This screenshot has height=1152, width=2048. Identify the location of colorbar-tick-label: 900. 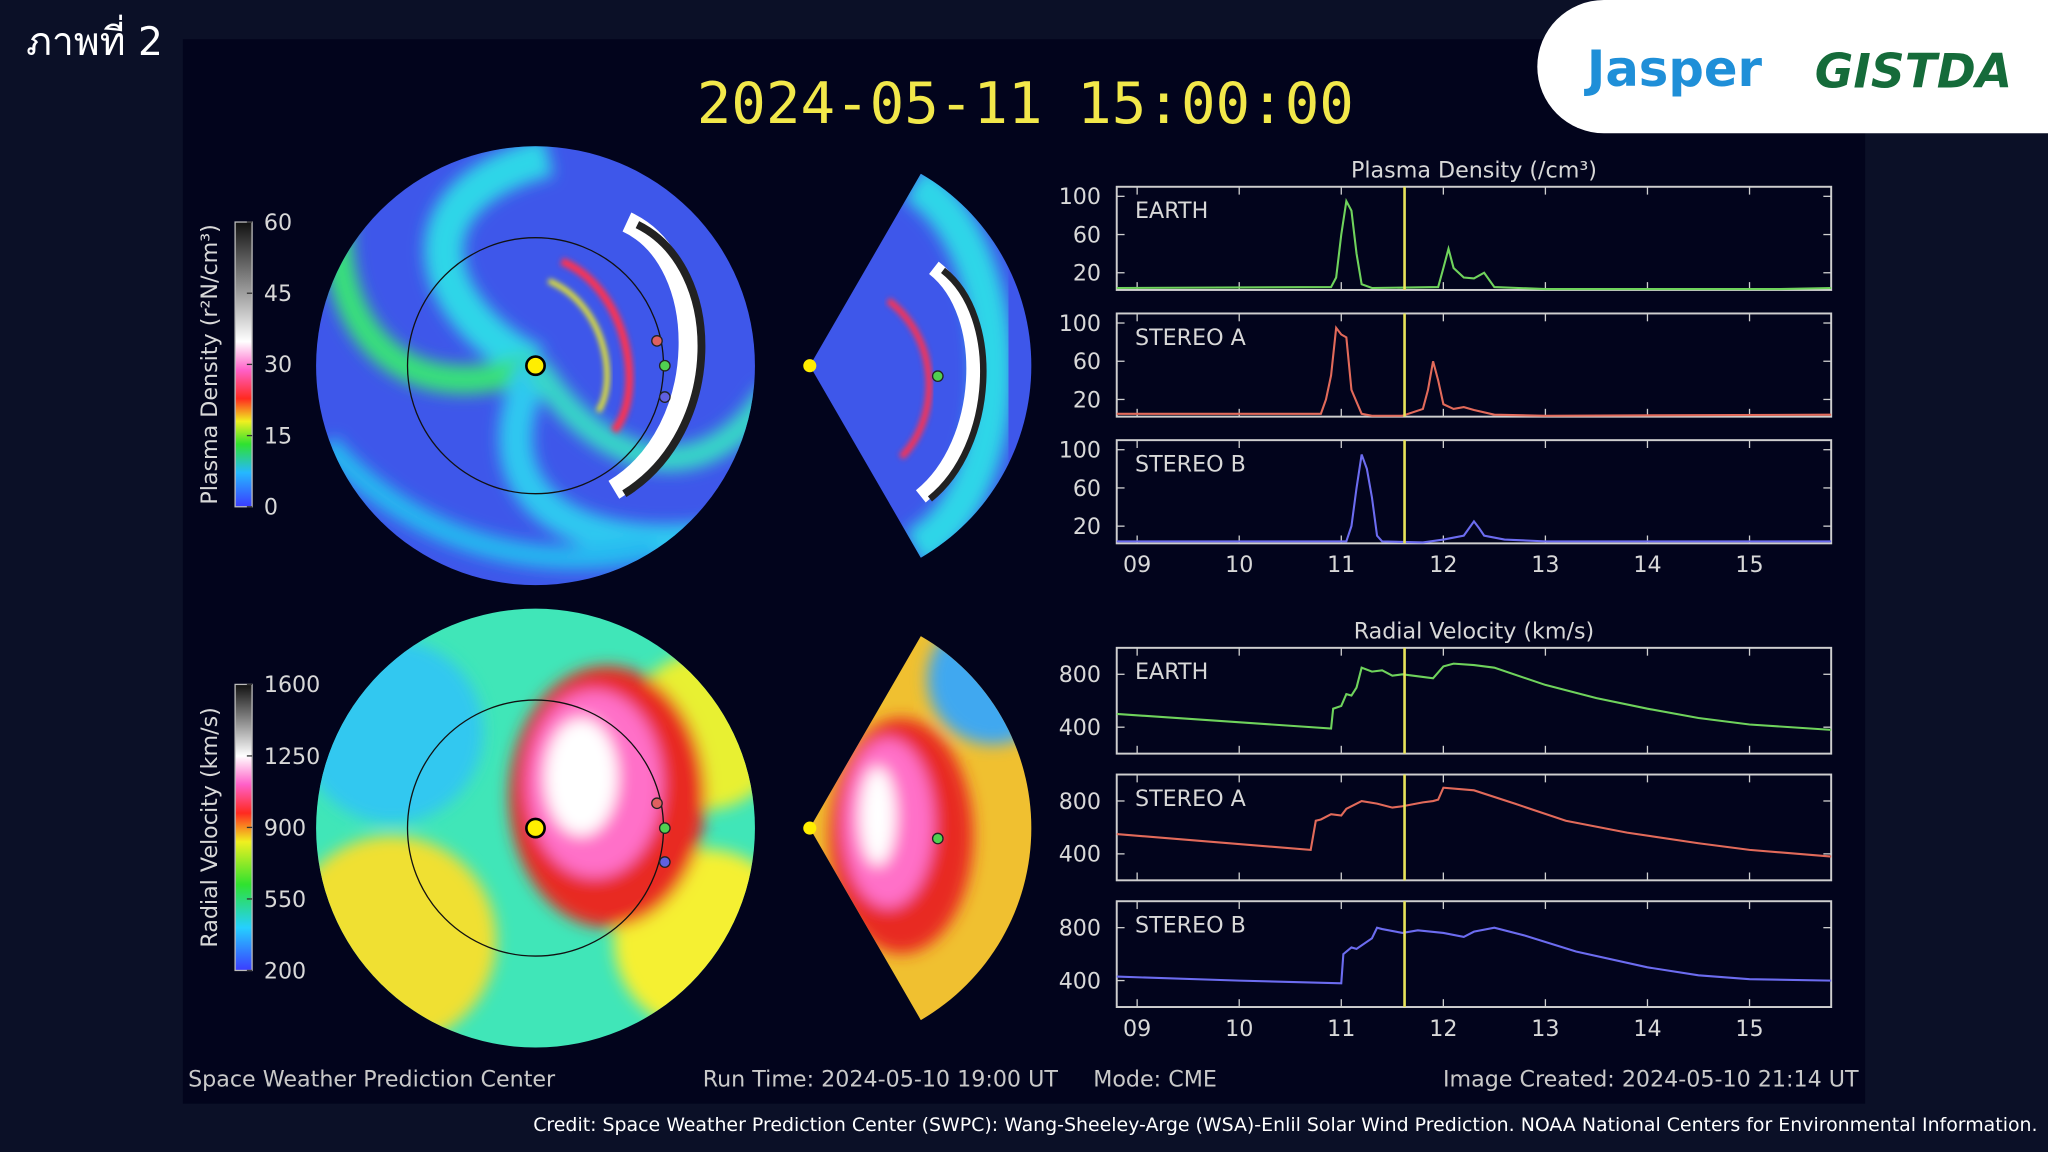
(285, 828).